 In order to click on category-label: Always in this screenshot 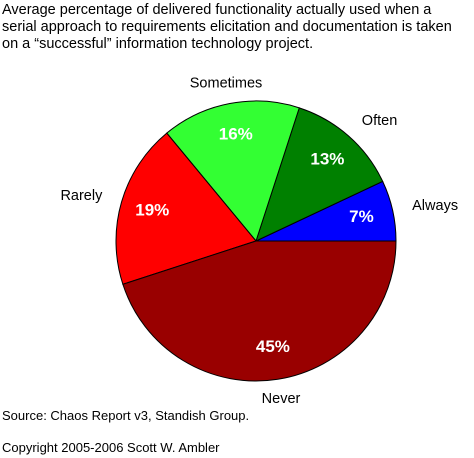, I will do `click(435, 206)`.